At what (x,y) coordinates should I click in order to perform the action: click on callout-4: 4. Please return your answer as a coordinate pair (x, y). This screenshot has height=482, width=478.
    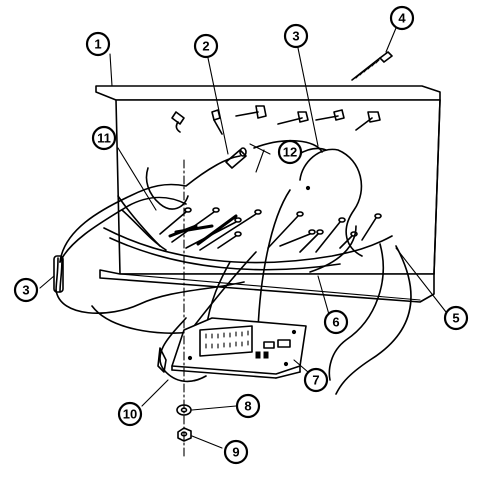
    Looking at the image, I should click on (402, 18).